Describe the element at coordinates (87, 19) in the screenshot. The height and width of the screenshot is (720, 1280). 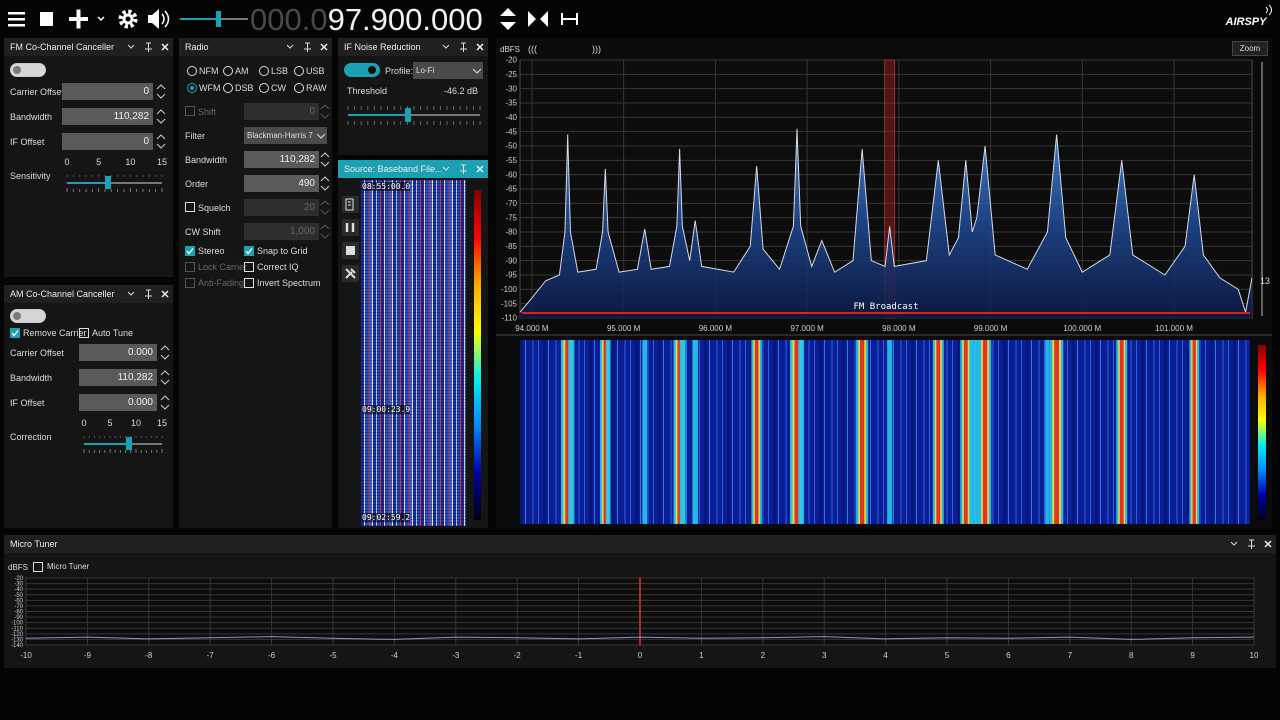
I see `add-button` at that location.